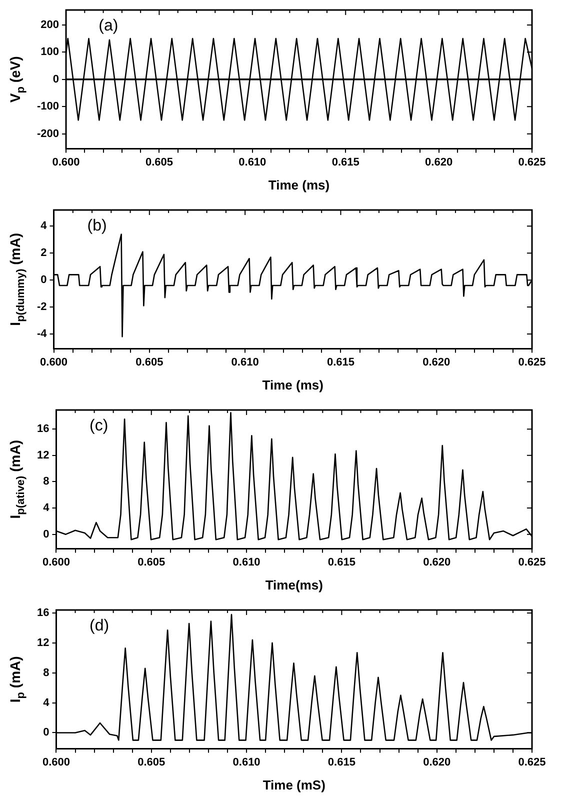 This screenshot has height=801, width=562. What do you see at coordinates (16, 479) in the screenshot?
I see `y-axis-title: Ip(ative) (mA)` at bounding box center [16, 479].